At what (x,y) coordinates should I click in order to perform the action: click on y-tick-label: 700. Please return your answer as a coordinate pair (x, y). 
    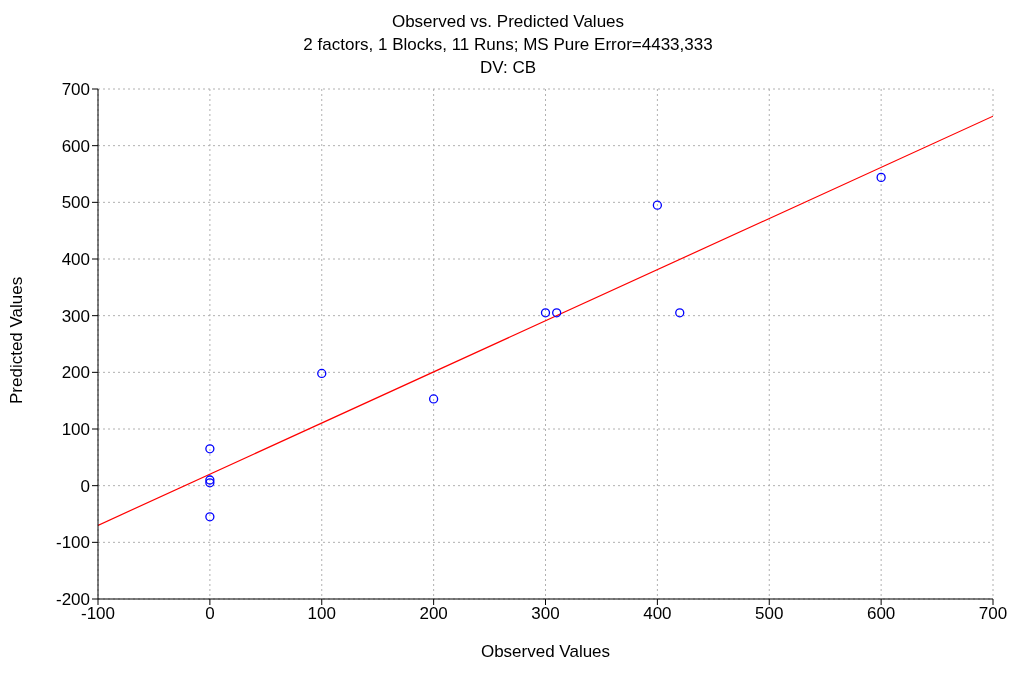
    Looking at the image, I should click on (75, 90).